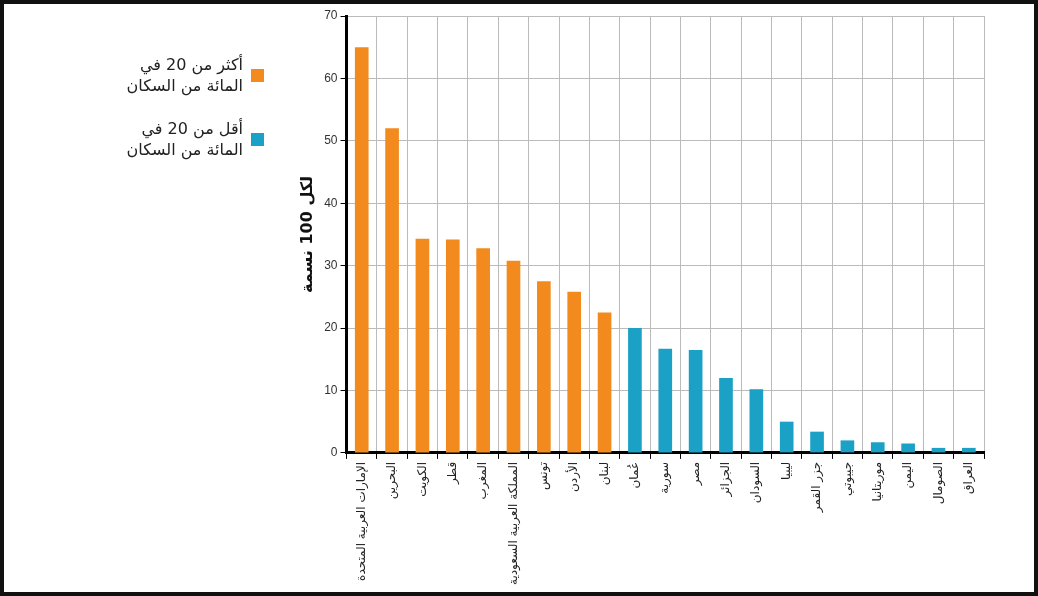 This screenshot has width=1038, height=596. I want to click on y-tick-label: 60, so click(331, 77).